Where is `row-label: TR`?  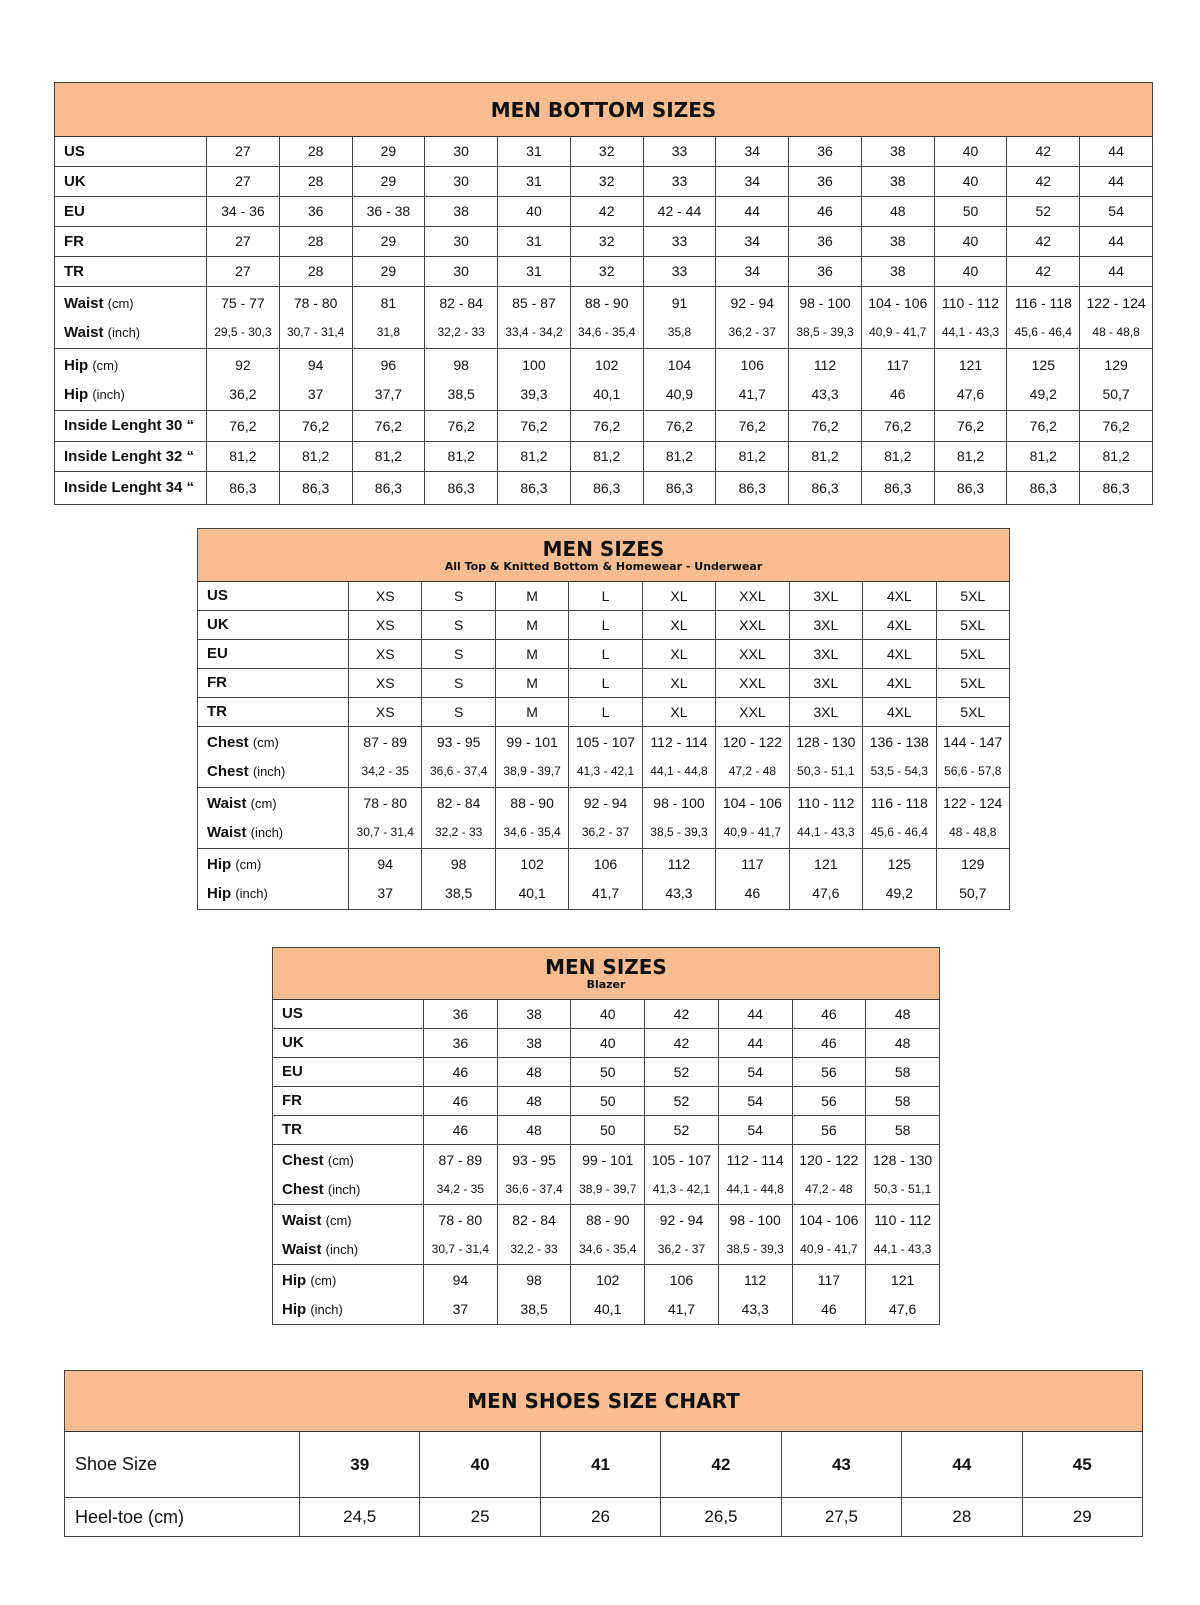 row-label: TR is located at coordinates (130, 271).